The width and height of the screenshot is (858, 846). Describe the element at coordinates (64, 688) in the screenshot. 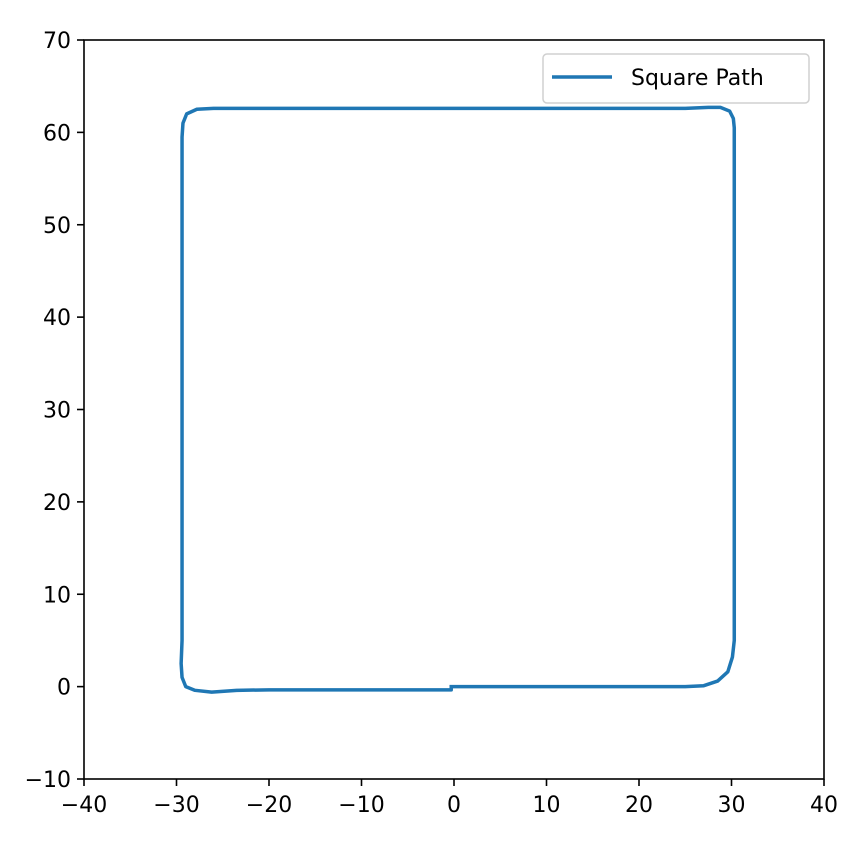

I see `y-tick-label: 0` at that location.